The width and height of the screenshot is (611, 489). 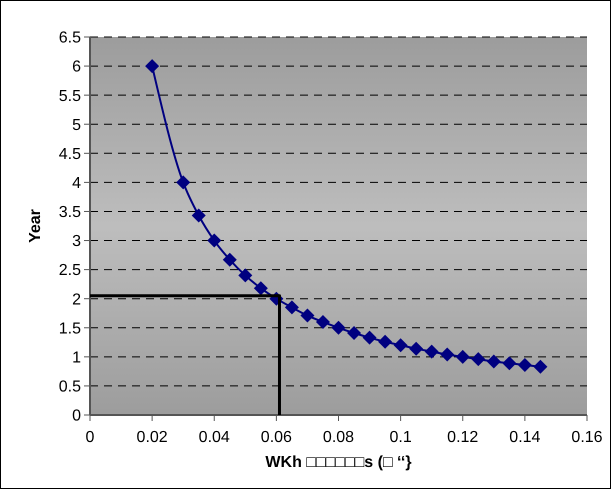 I want to click on y-tick-label: 6, so click(x=77, y=67).